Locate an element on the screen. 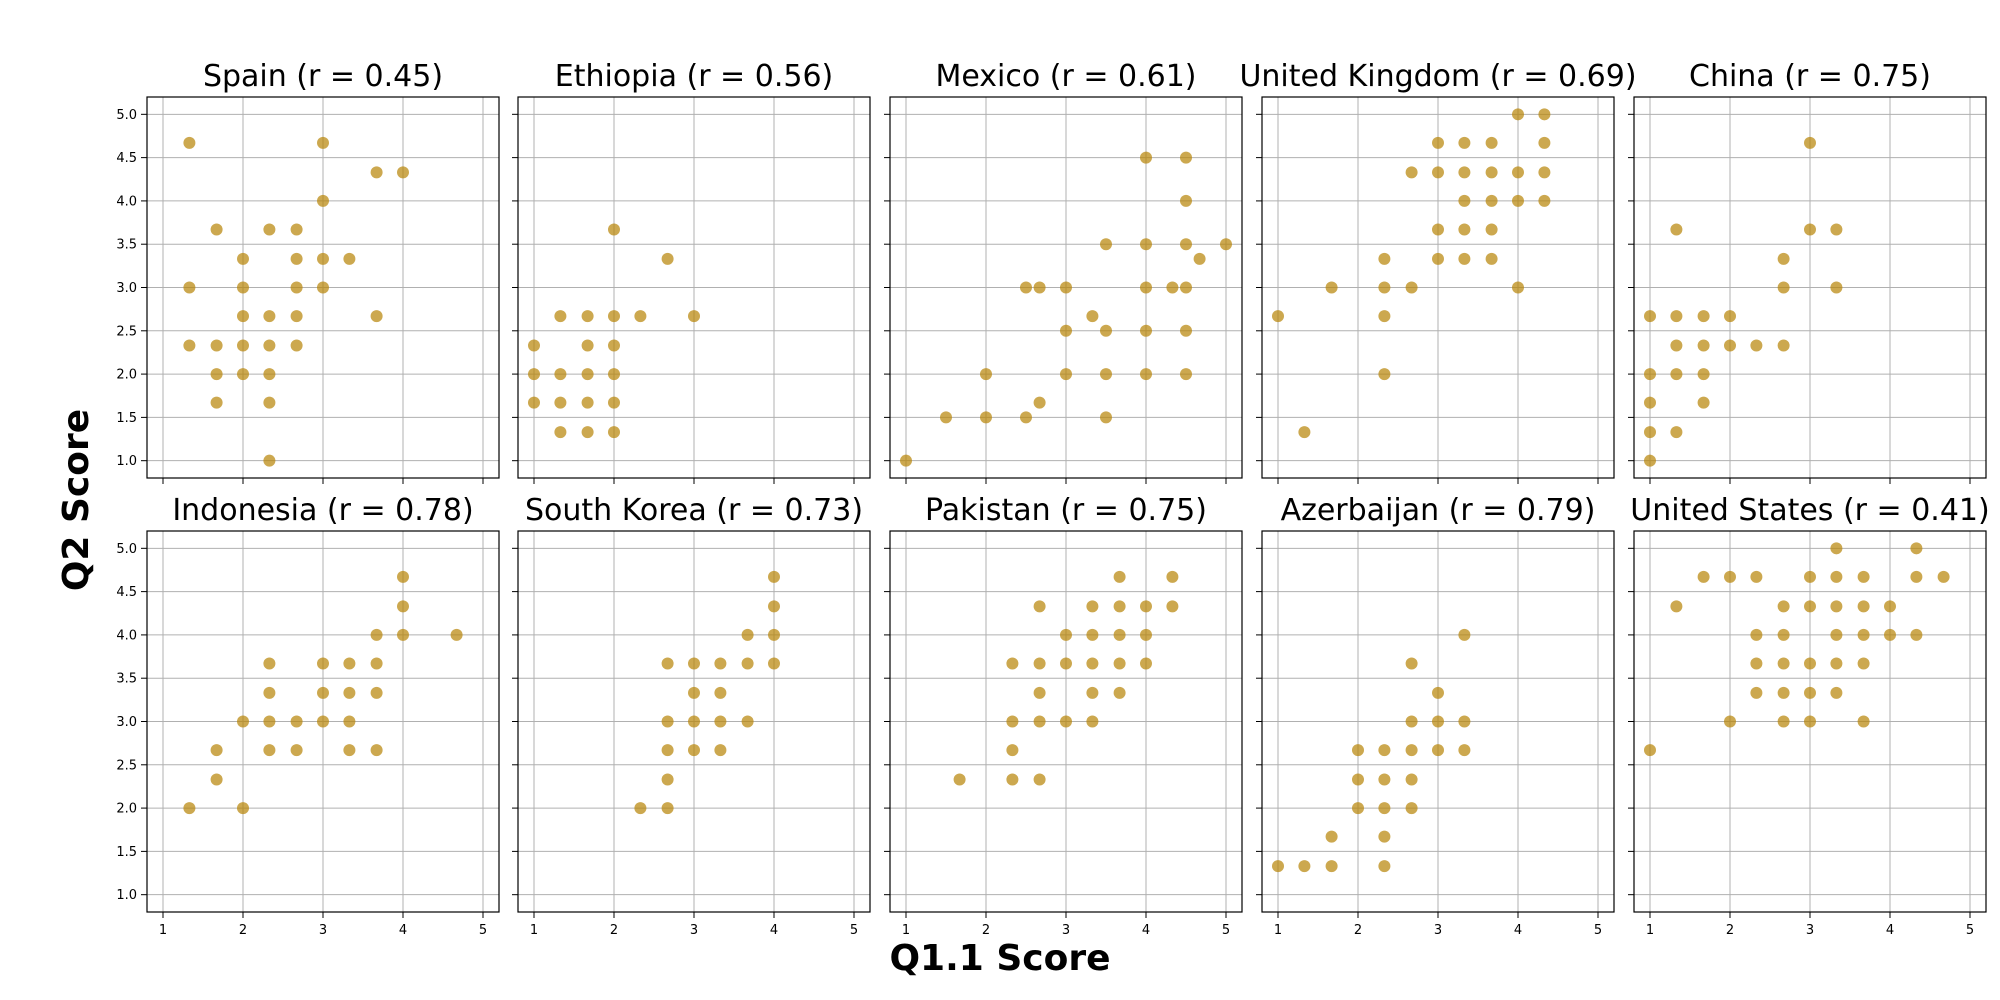  scatter-panel: 1 2 3 4 5 United States (r = 0.41) is located at coordinates (1809, 715).